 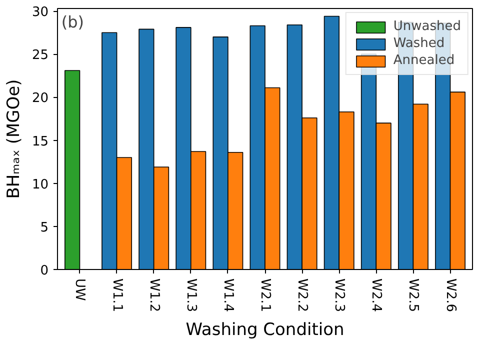 What do you see at coordinates (339, 295) in the screenshot?
I see `x-tick-label: W2.3` at bounding box center [339, 295].